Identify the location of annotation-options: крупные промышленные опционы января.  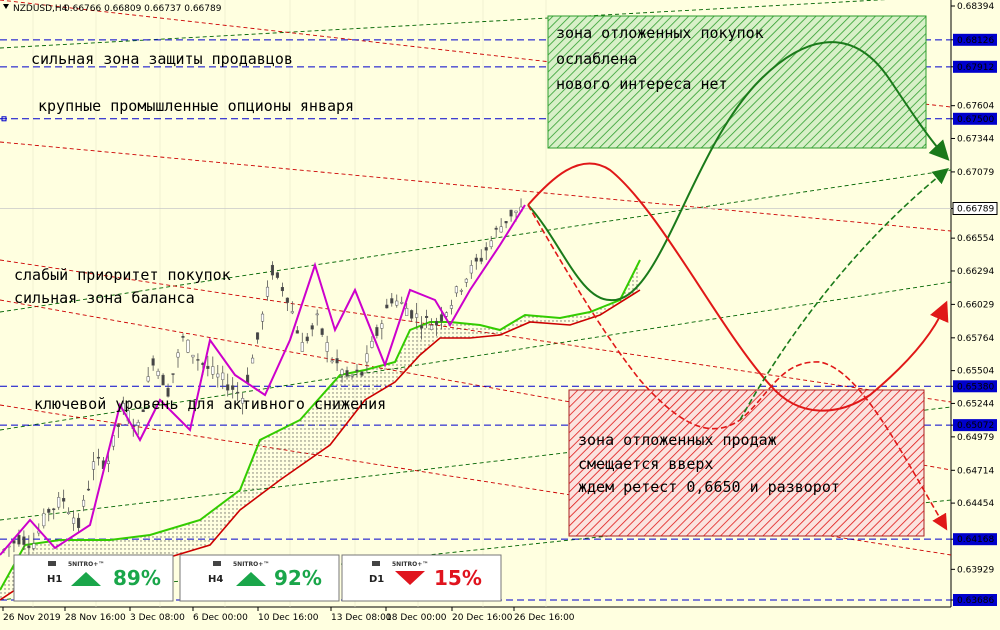
(196, 106).